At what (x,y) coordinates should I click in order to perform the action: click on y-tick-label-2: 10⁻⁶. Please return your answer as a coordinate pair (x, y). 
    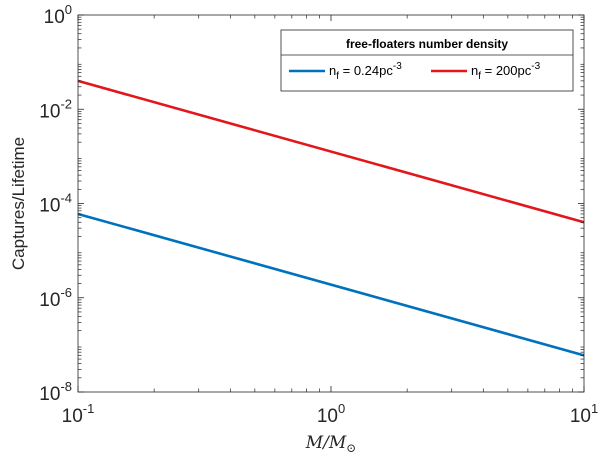
    Looking at the image, I should click on (55, 298).